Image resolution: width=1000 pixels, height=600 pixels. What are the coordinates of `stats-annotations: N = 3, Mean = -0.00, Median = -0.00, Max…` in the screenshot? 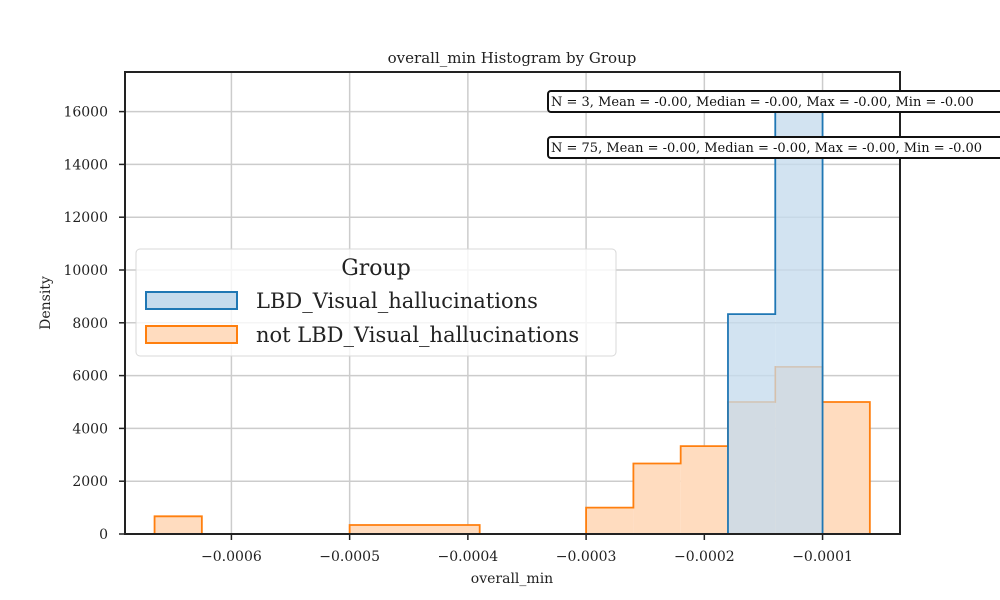 It's located at (773, 124).